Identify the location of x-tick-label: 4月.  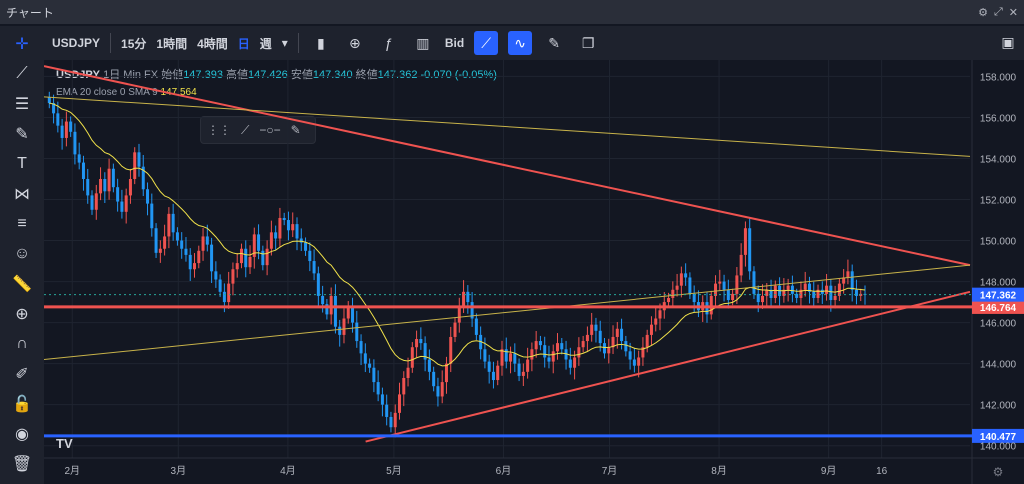
(288, 471).